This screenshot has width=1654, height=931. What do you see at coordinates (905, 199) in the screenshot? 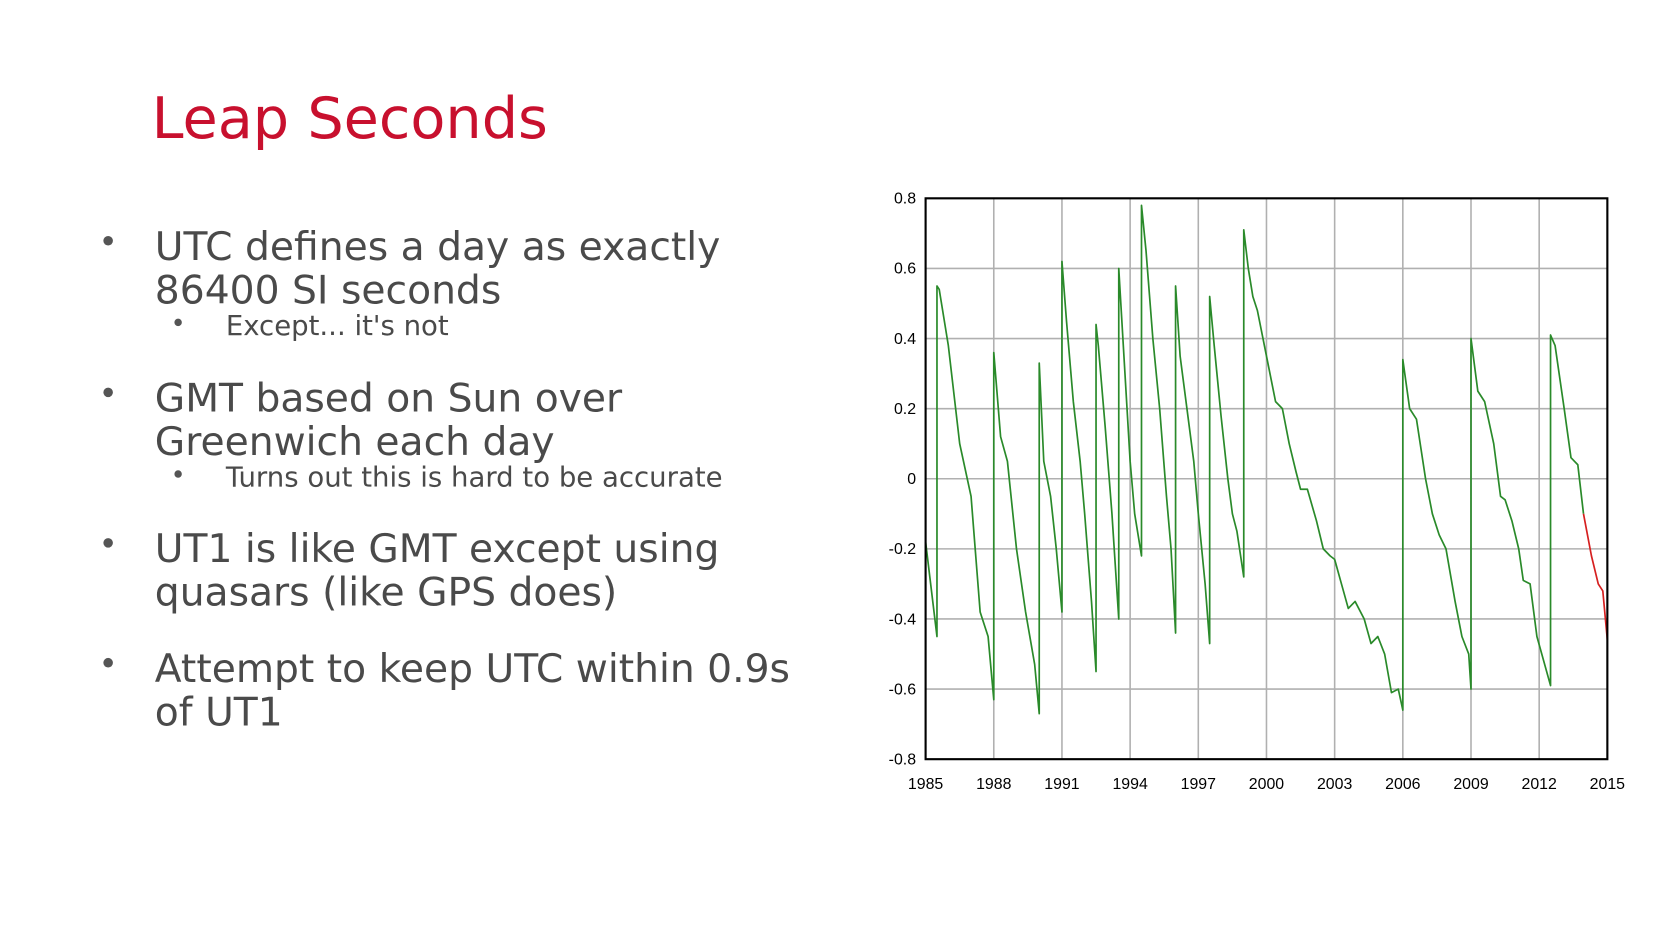
I see `y-tick-label: 0.8` at bounding box center [905, 199].